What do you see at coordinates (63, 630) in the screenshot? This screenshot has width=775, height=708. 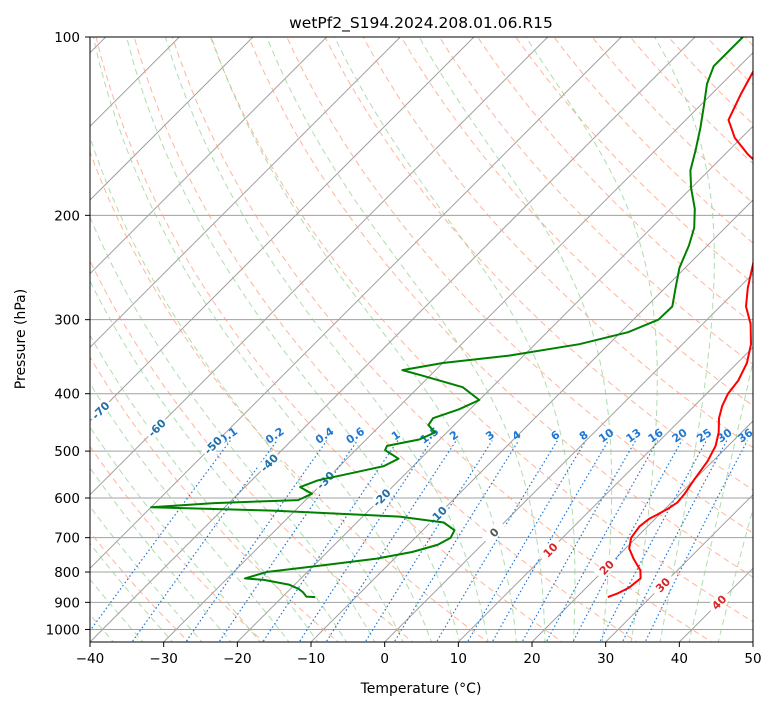 I see `y-tick-label: 1000` at bounding box center [63, 630].